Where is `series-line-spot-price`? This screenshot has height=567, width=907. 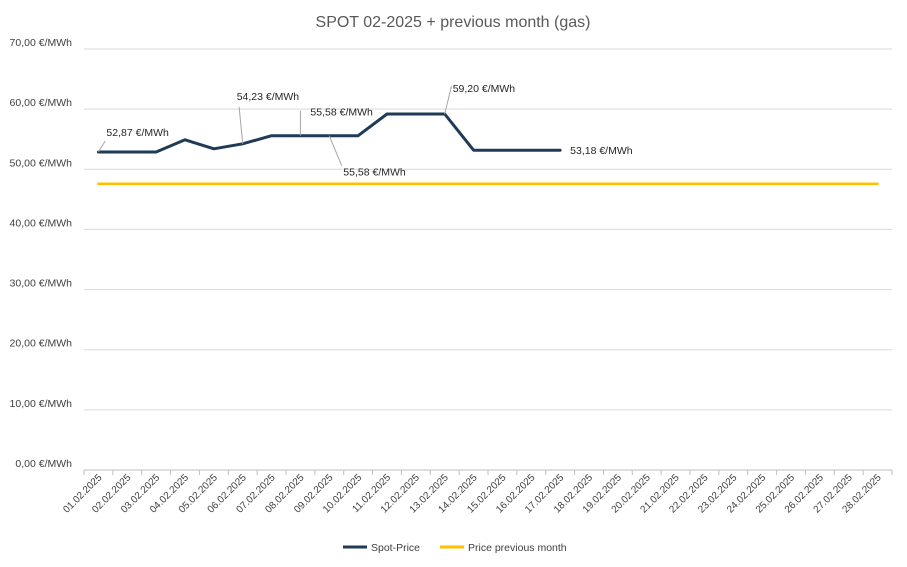
series-line-spot-price is located at coordinates (329, 133).